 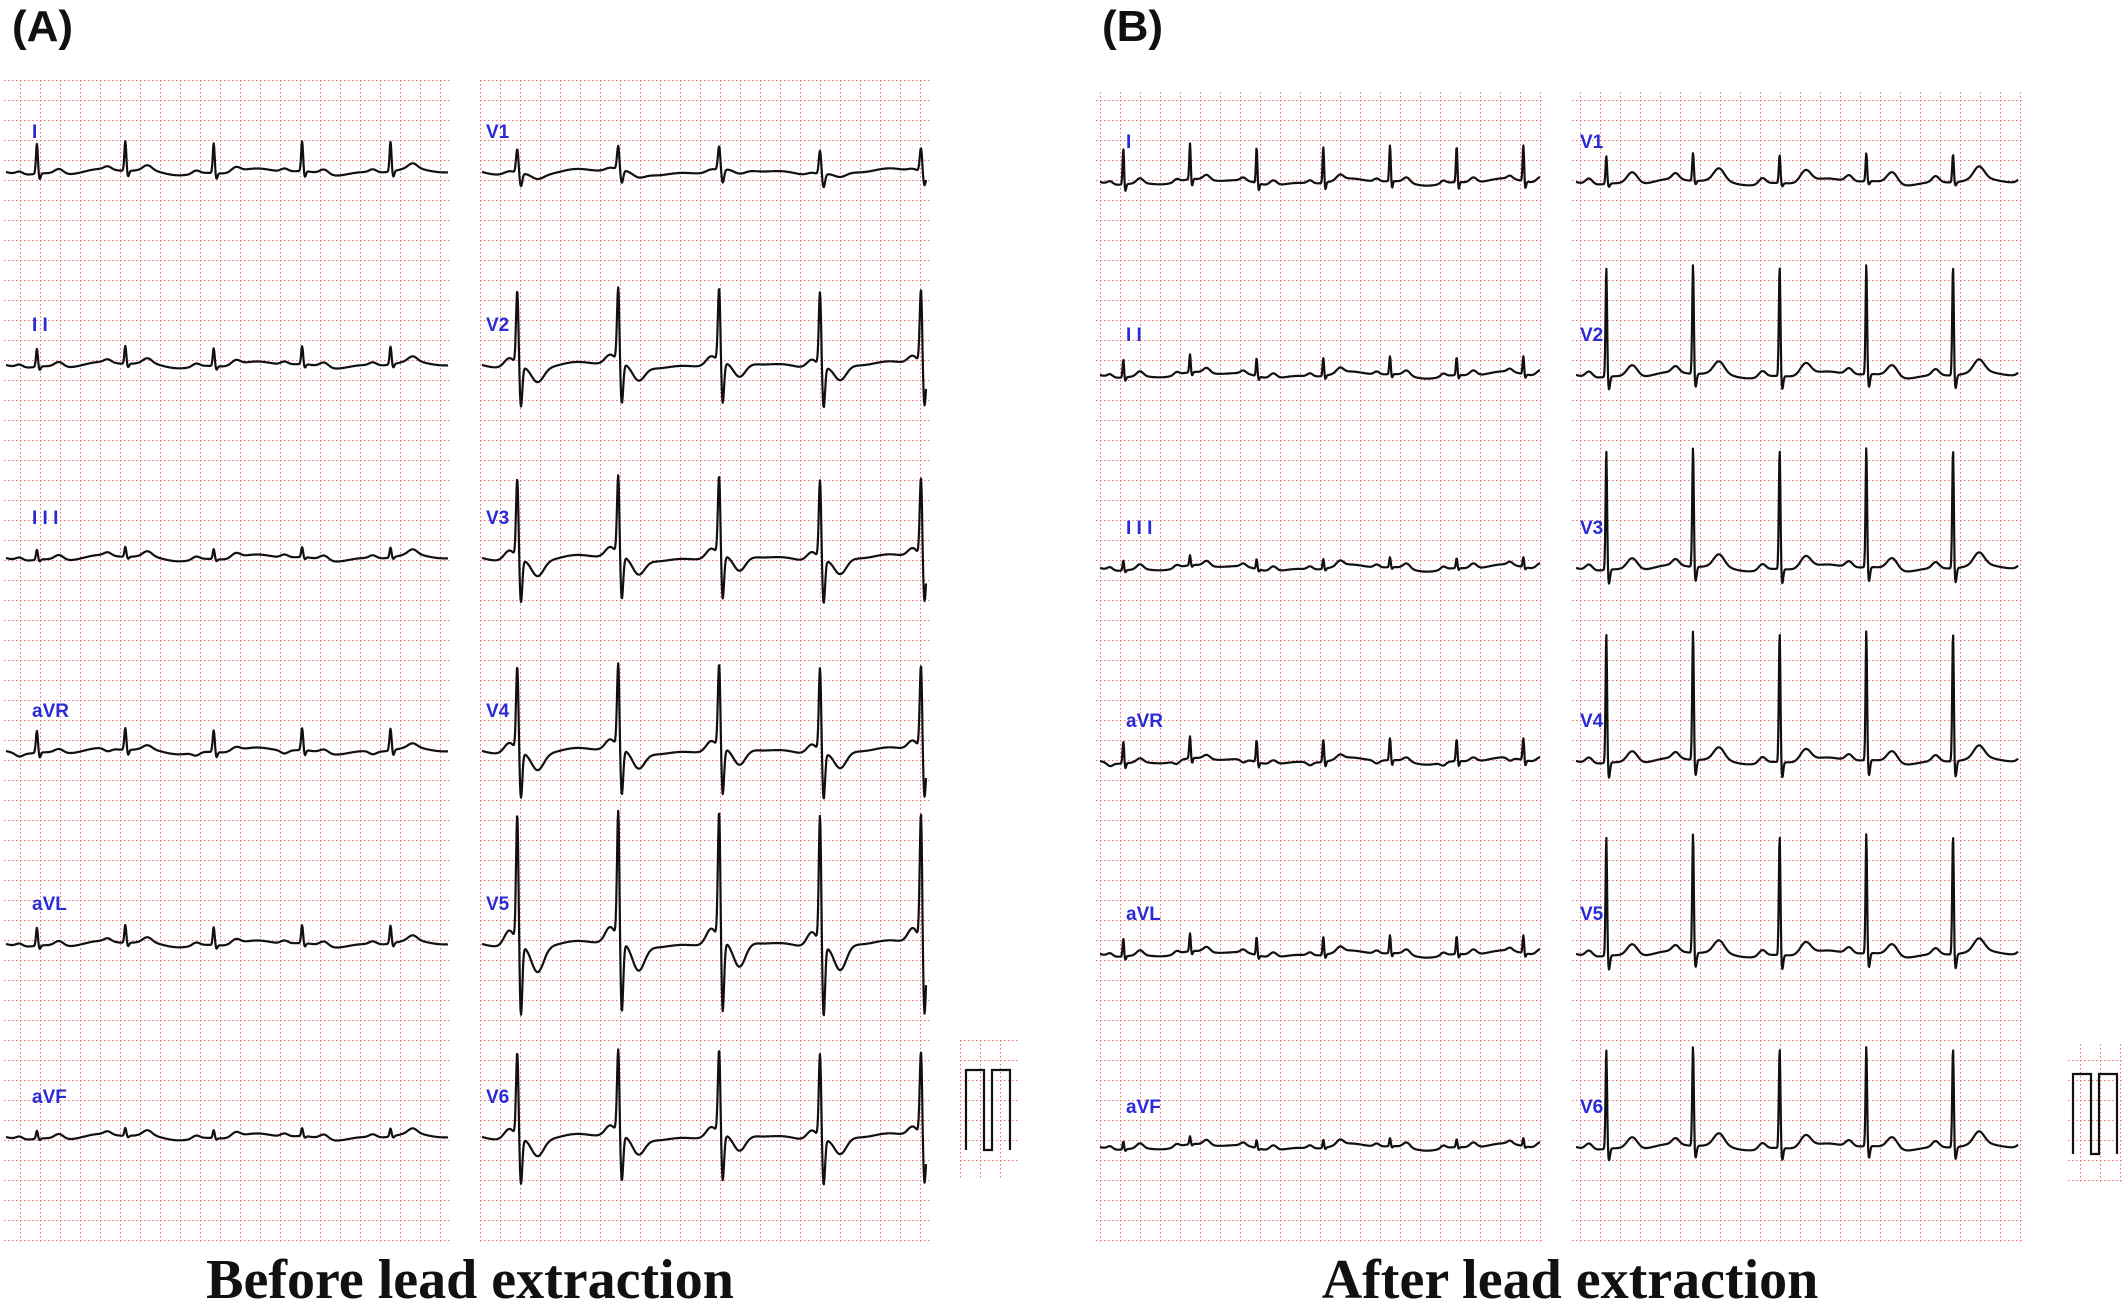 I want to click on panel-b-trace-avf, so click(x=1320, y=1143).